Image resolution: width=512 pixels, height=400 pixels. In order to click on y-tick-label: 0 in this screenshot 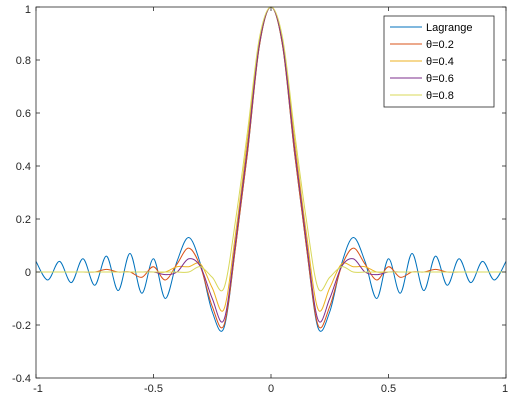, I will do `click(28, 273)`.